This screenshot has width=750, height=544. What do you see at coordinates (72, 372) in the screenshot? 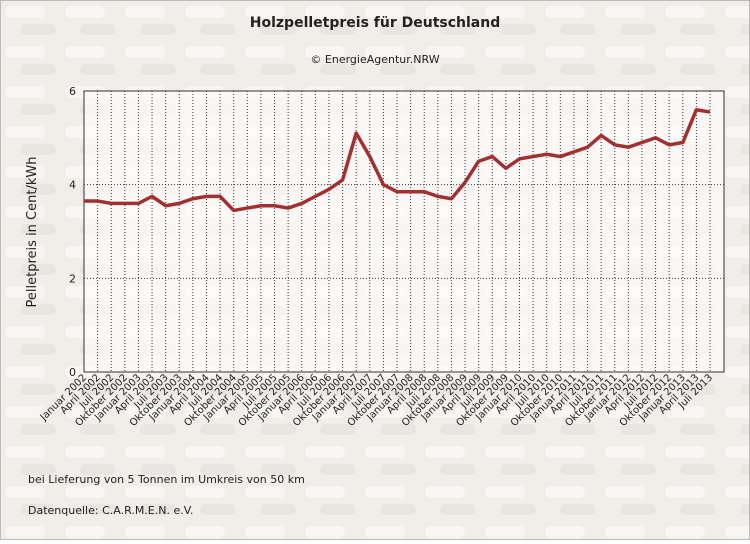
I see `y-tick-label: 0` at bounding box center [72, 372].